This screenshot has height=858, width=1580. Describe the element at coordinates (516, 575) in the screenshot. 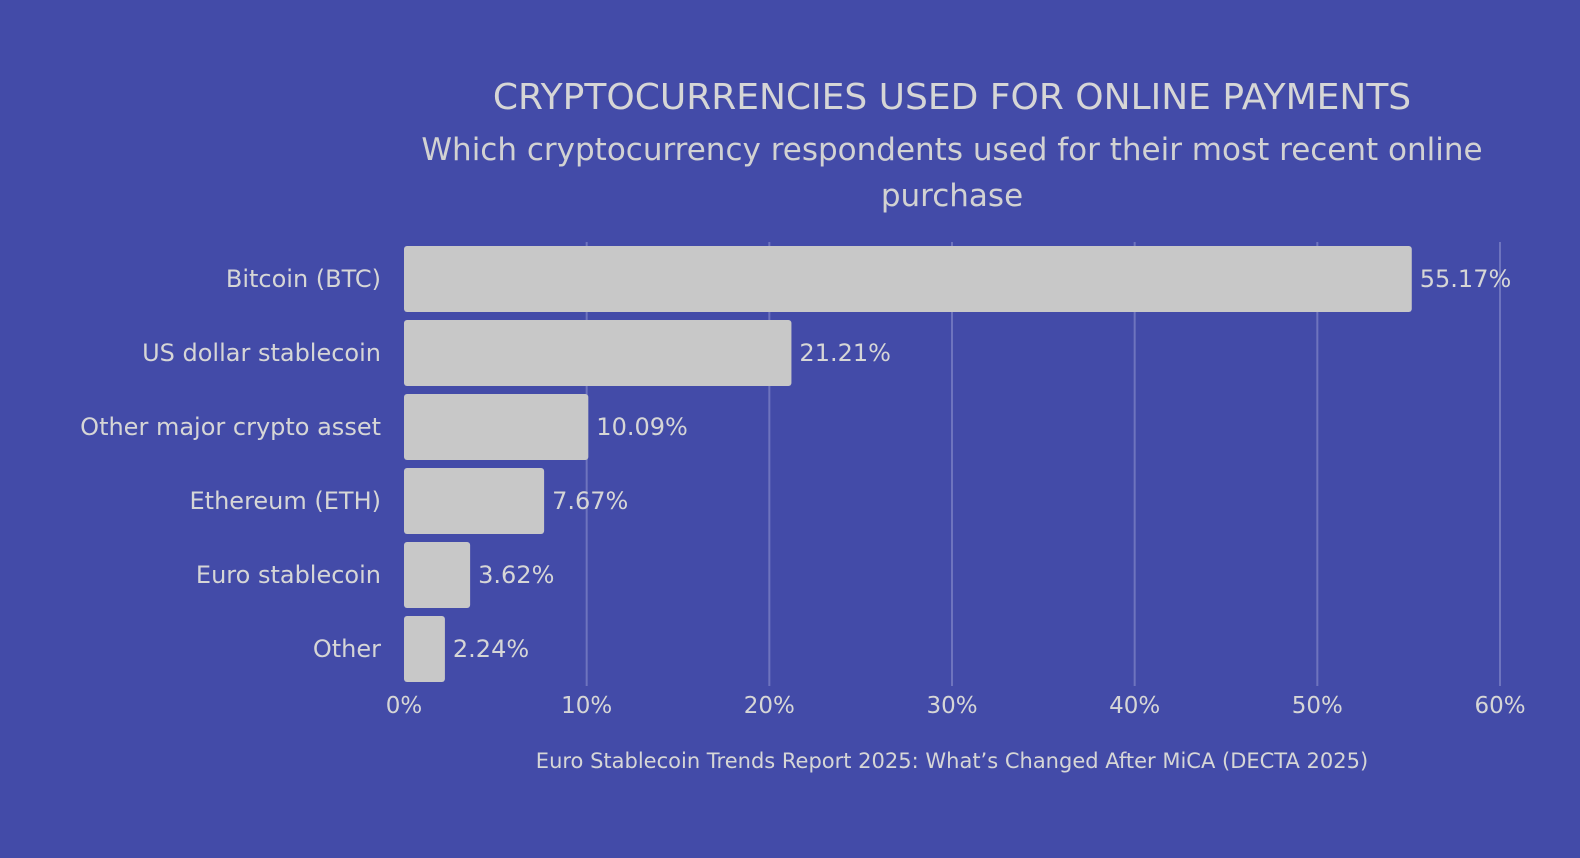

I see `data-label-4: 3.62%` at that location.